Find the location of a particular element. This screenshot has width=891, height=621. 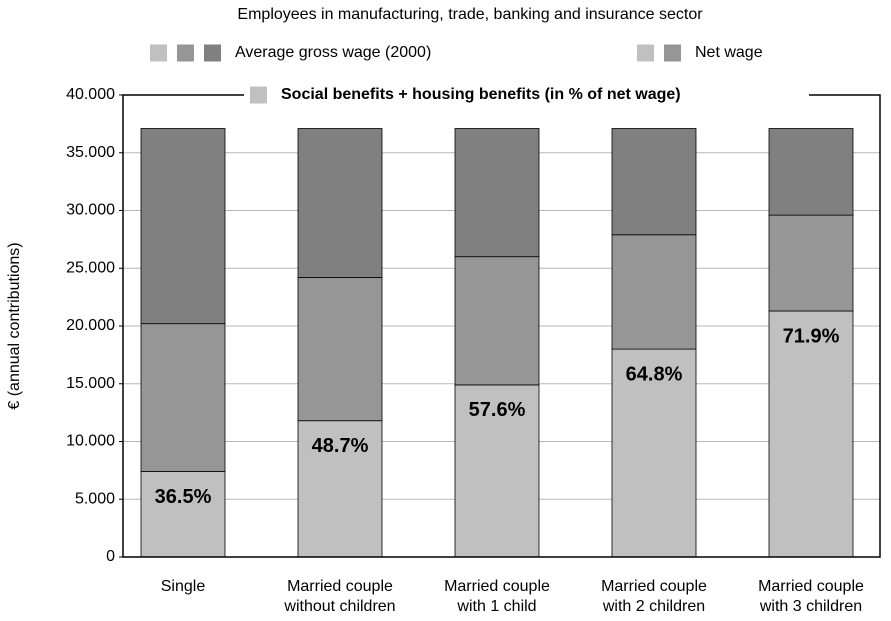

y-tick-label: 10.000 is located at coordinates (90, 441).